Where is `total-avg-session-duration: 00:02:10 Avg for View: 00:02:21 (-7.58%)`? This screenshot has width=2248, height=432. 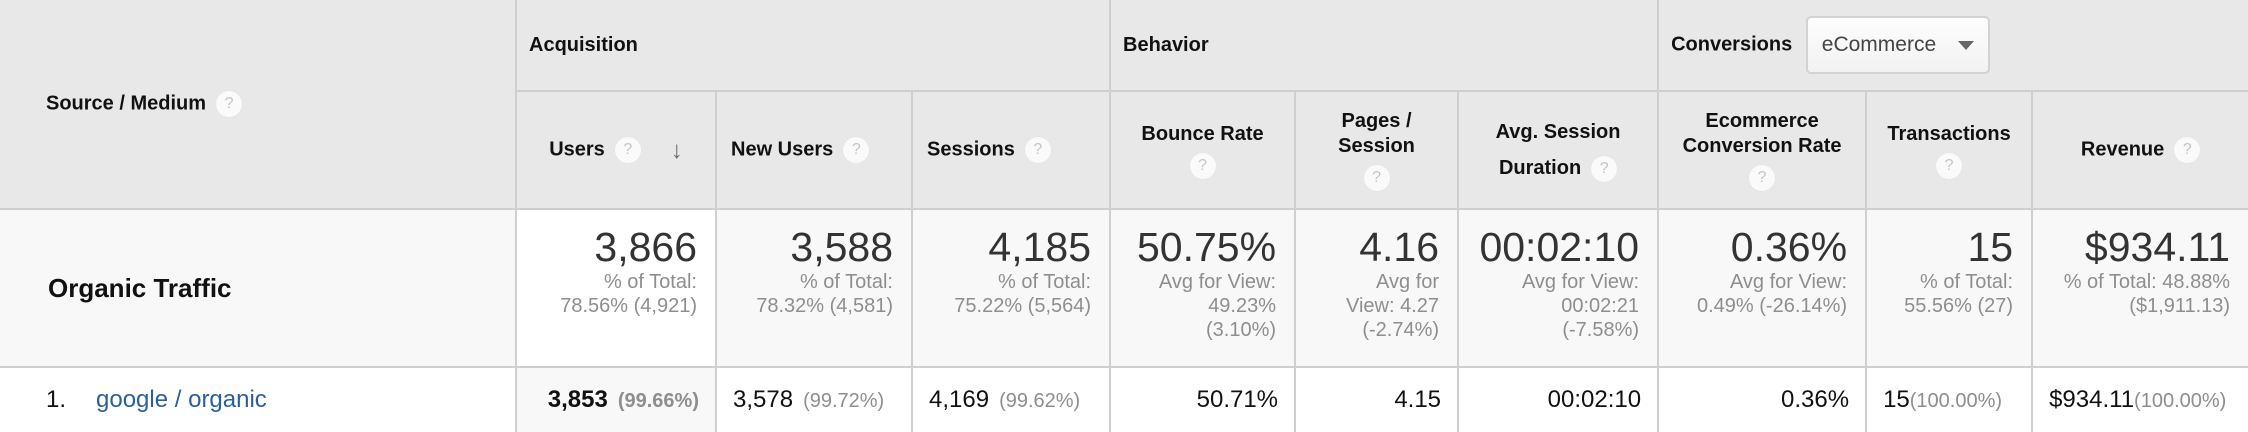 total-avg-session-duration: 00:02:10 Avg for View: 00:02:21 (-7.58%) is located at coordinates (1558, 288).